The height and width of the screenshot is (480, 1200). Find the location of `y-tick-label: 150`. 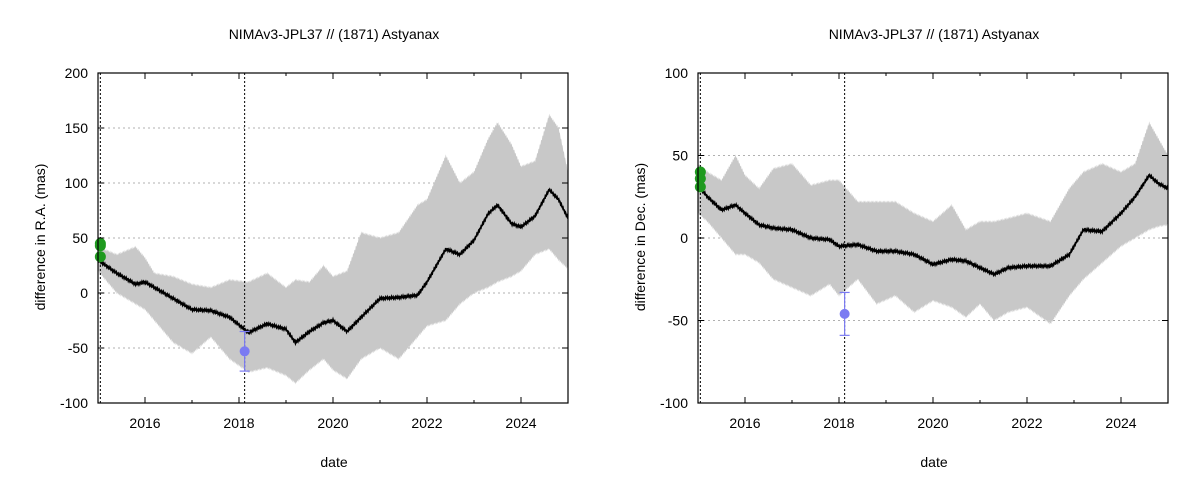

y-tick-label: 150 is located at coordinates (77, 128).